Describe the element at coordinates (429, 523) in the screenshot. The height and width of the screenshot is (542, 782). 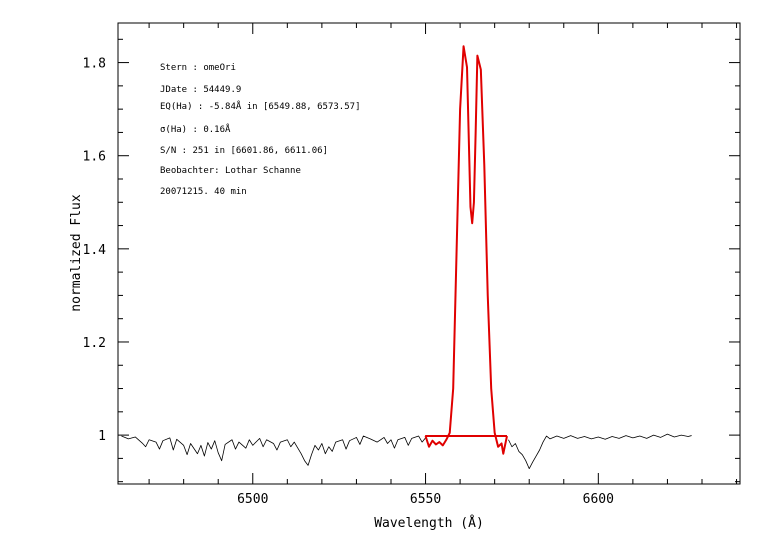
I see `x-axis-label: Wavelength (Å)` at that location.